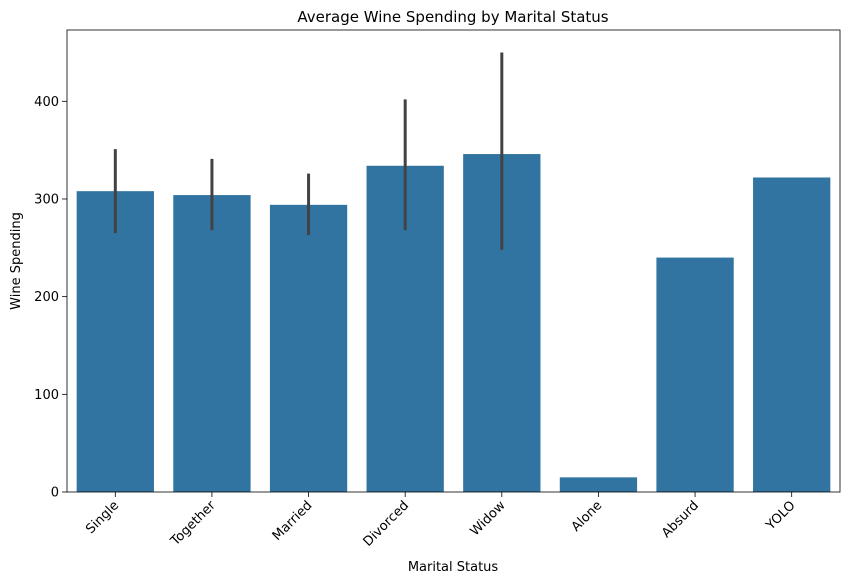 The image size is (850, 585). I want to click on y-tick-label: 100, so click(46, 395).